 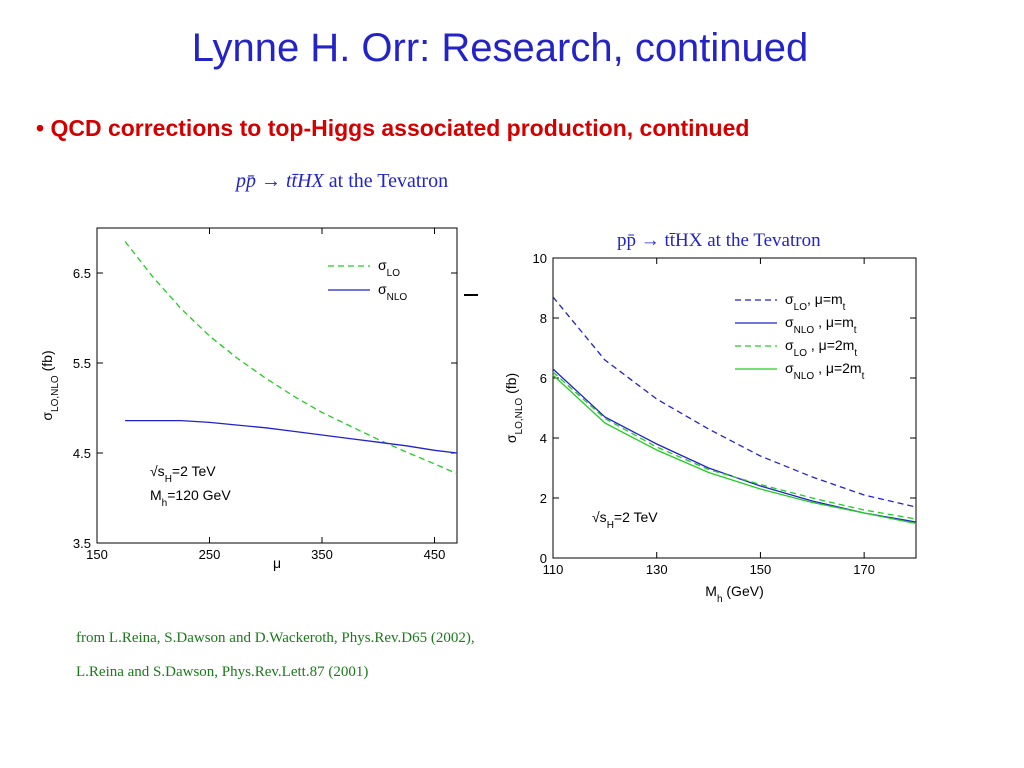 I want to click on dash-mark, so click(x=471, y=295).